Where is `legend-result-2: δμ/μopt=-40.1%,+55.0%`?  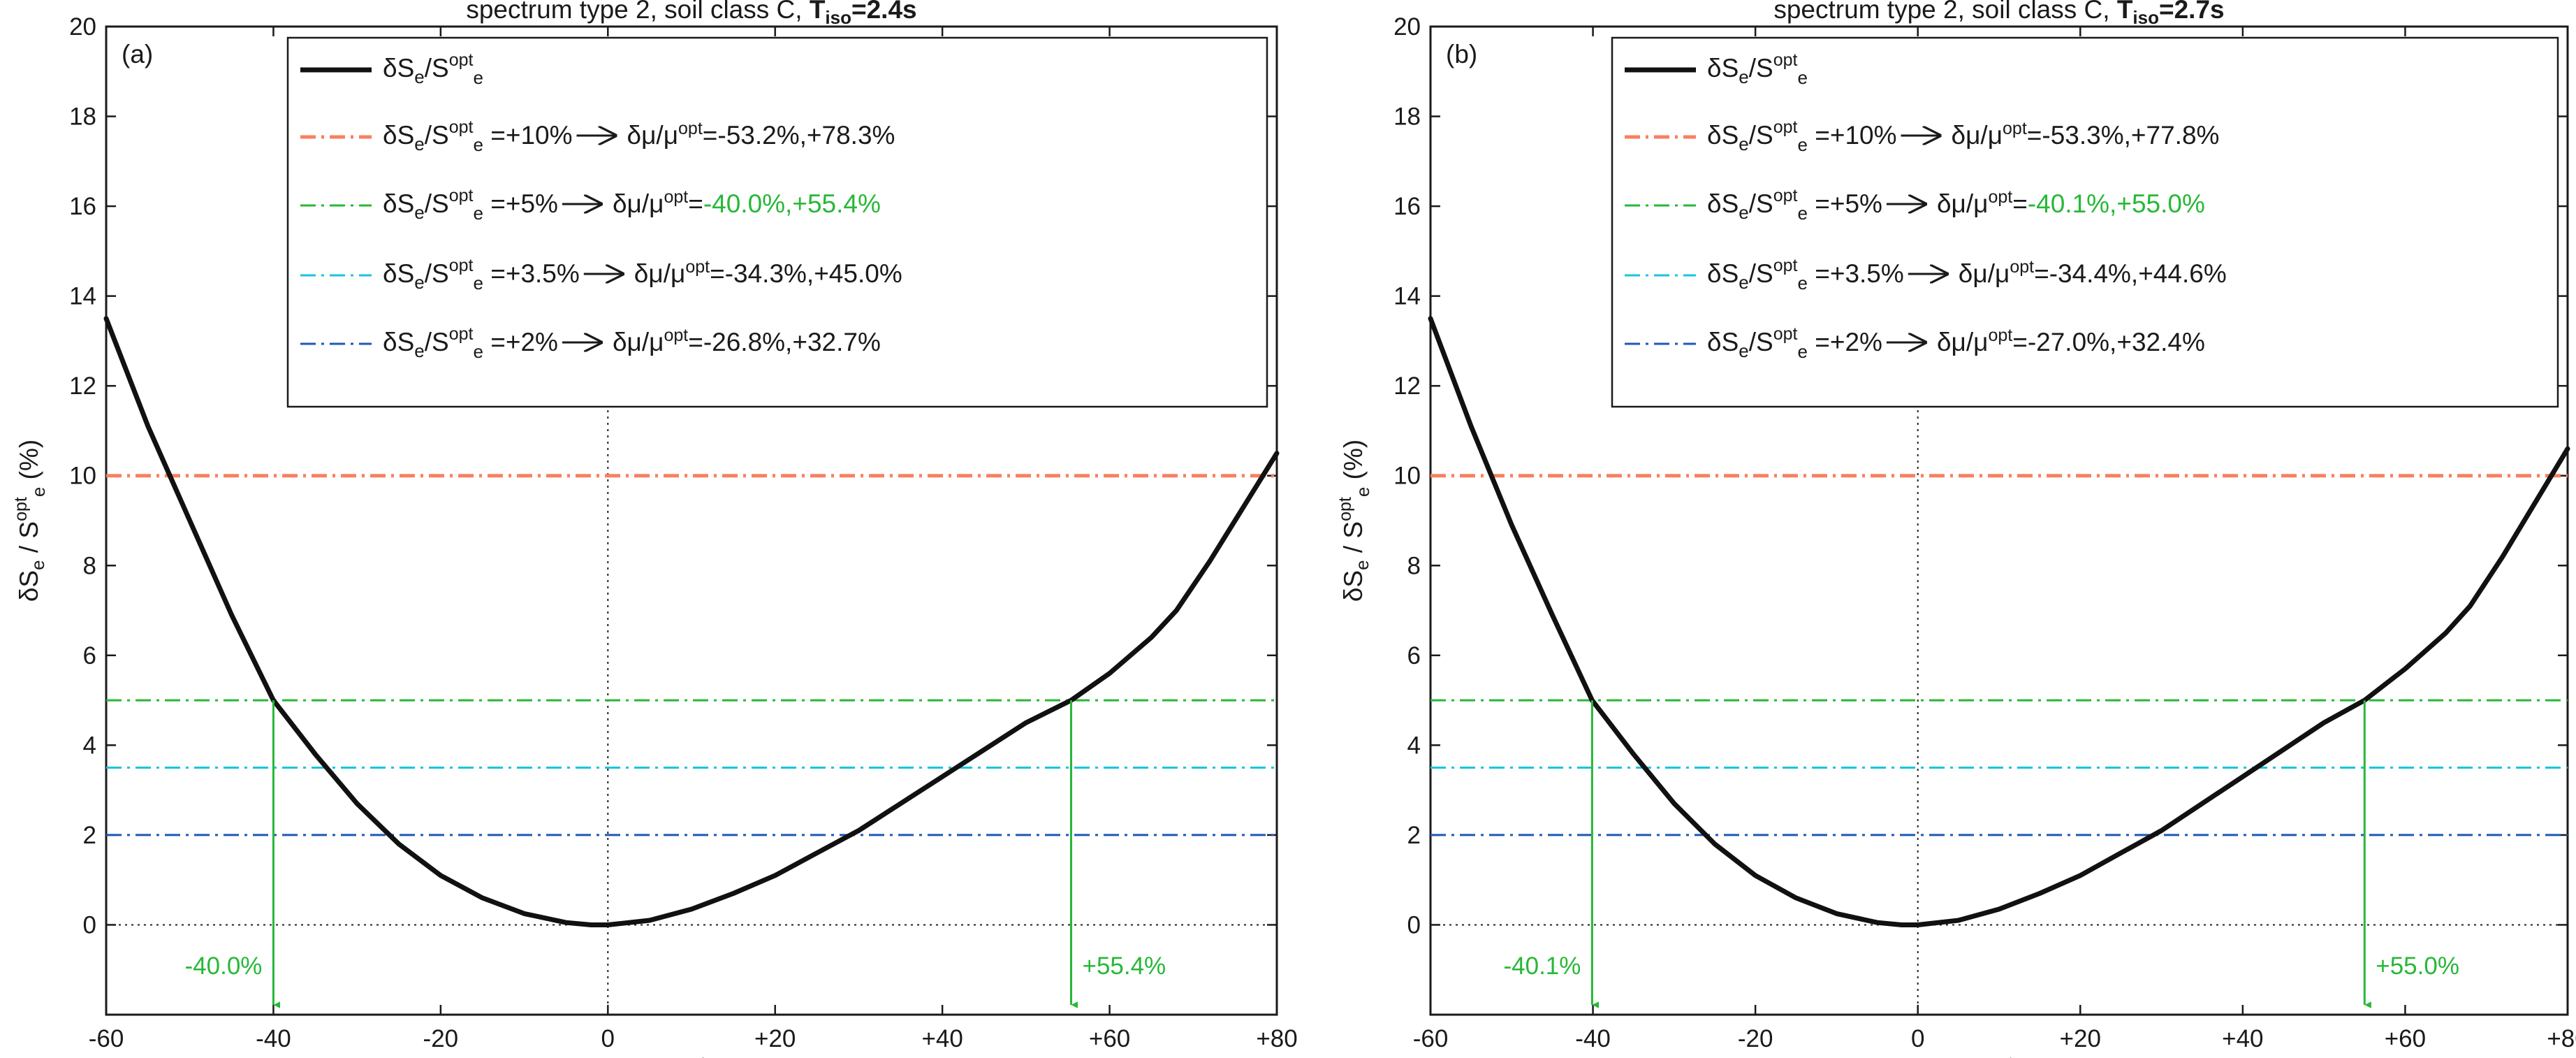
legend-result-2: δμ/μopt=-40.1%,+55.0% is located at coordinates (2071, 202).